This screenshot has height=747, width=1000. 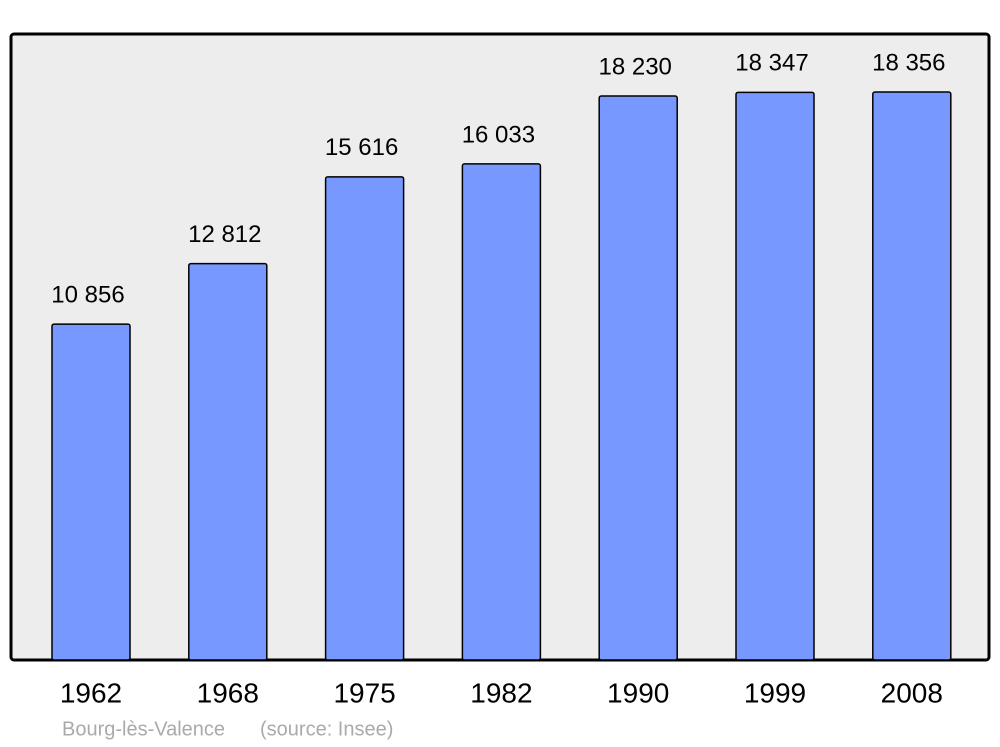 What do you see at coordinates (326, 729) in the screenshot?
I see `source: (source: Insee)` at bounding box center [326, 729].